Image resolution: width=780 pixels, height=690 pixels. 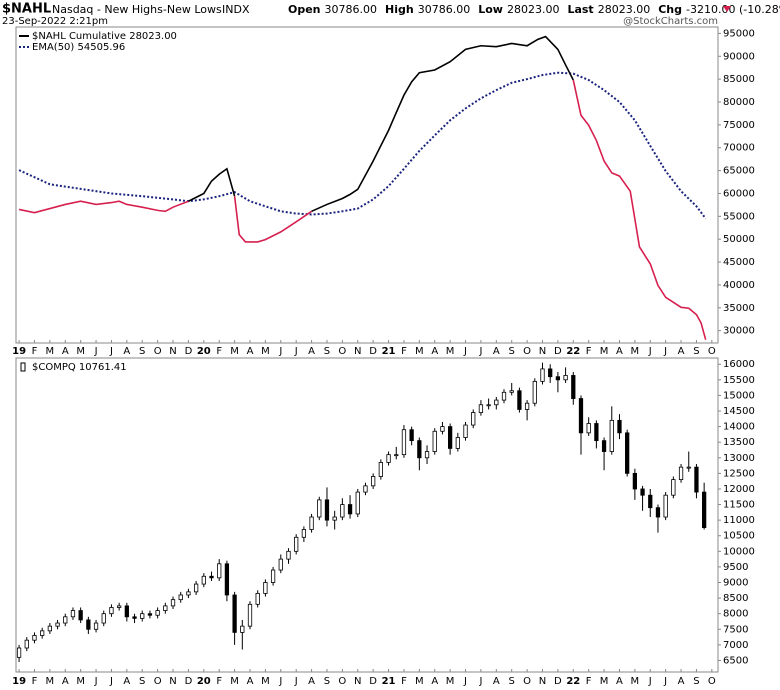 What do you see at coordinates (137, 9) in the screenshot?
I see `index-name: Nasdaq - New Highs-New Lows` at bounding box center [137, 9].